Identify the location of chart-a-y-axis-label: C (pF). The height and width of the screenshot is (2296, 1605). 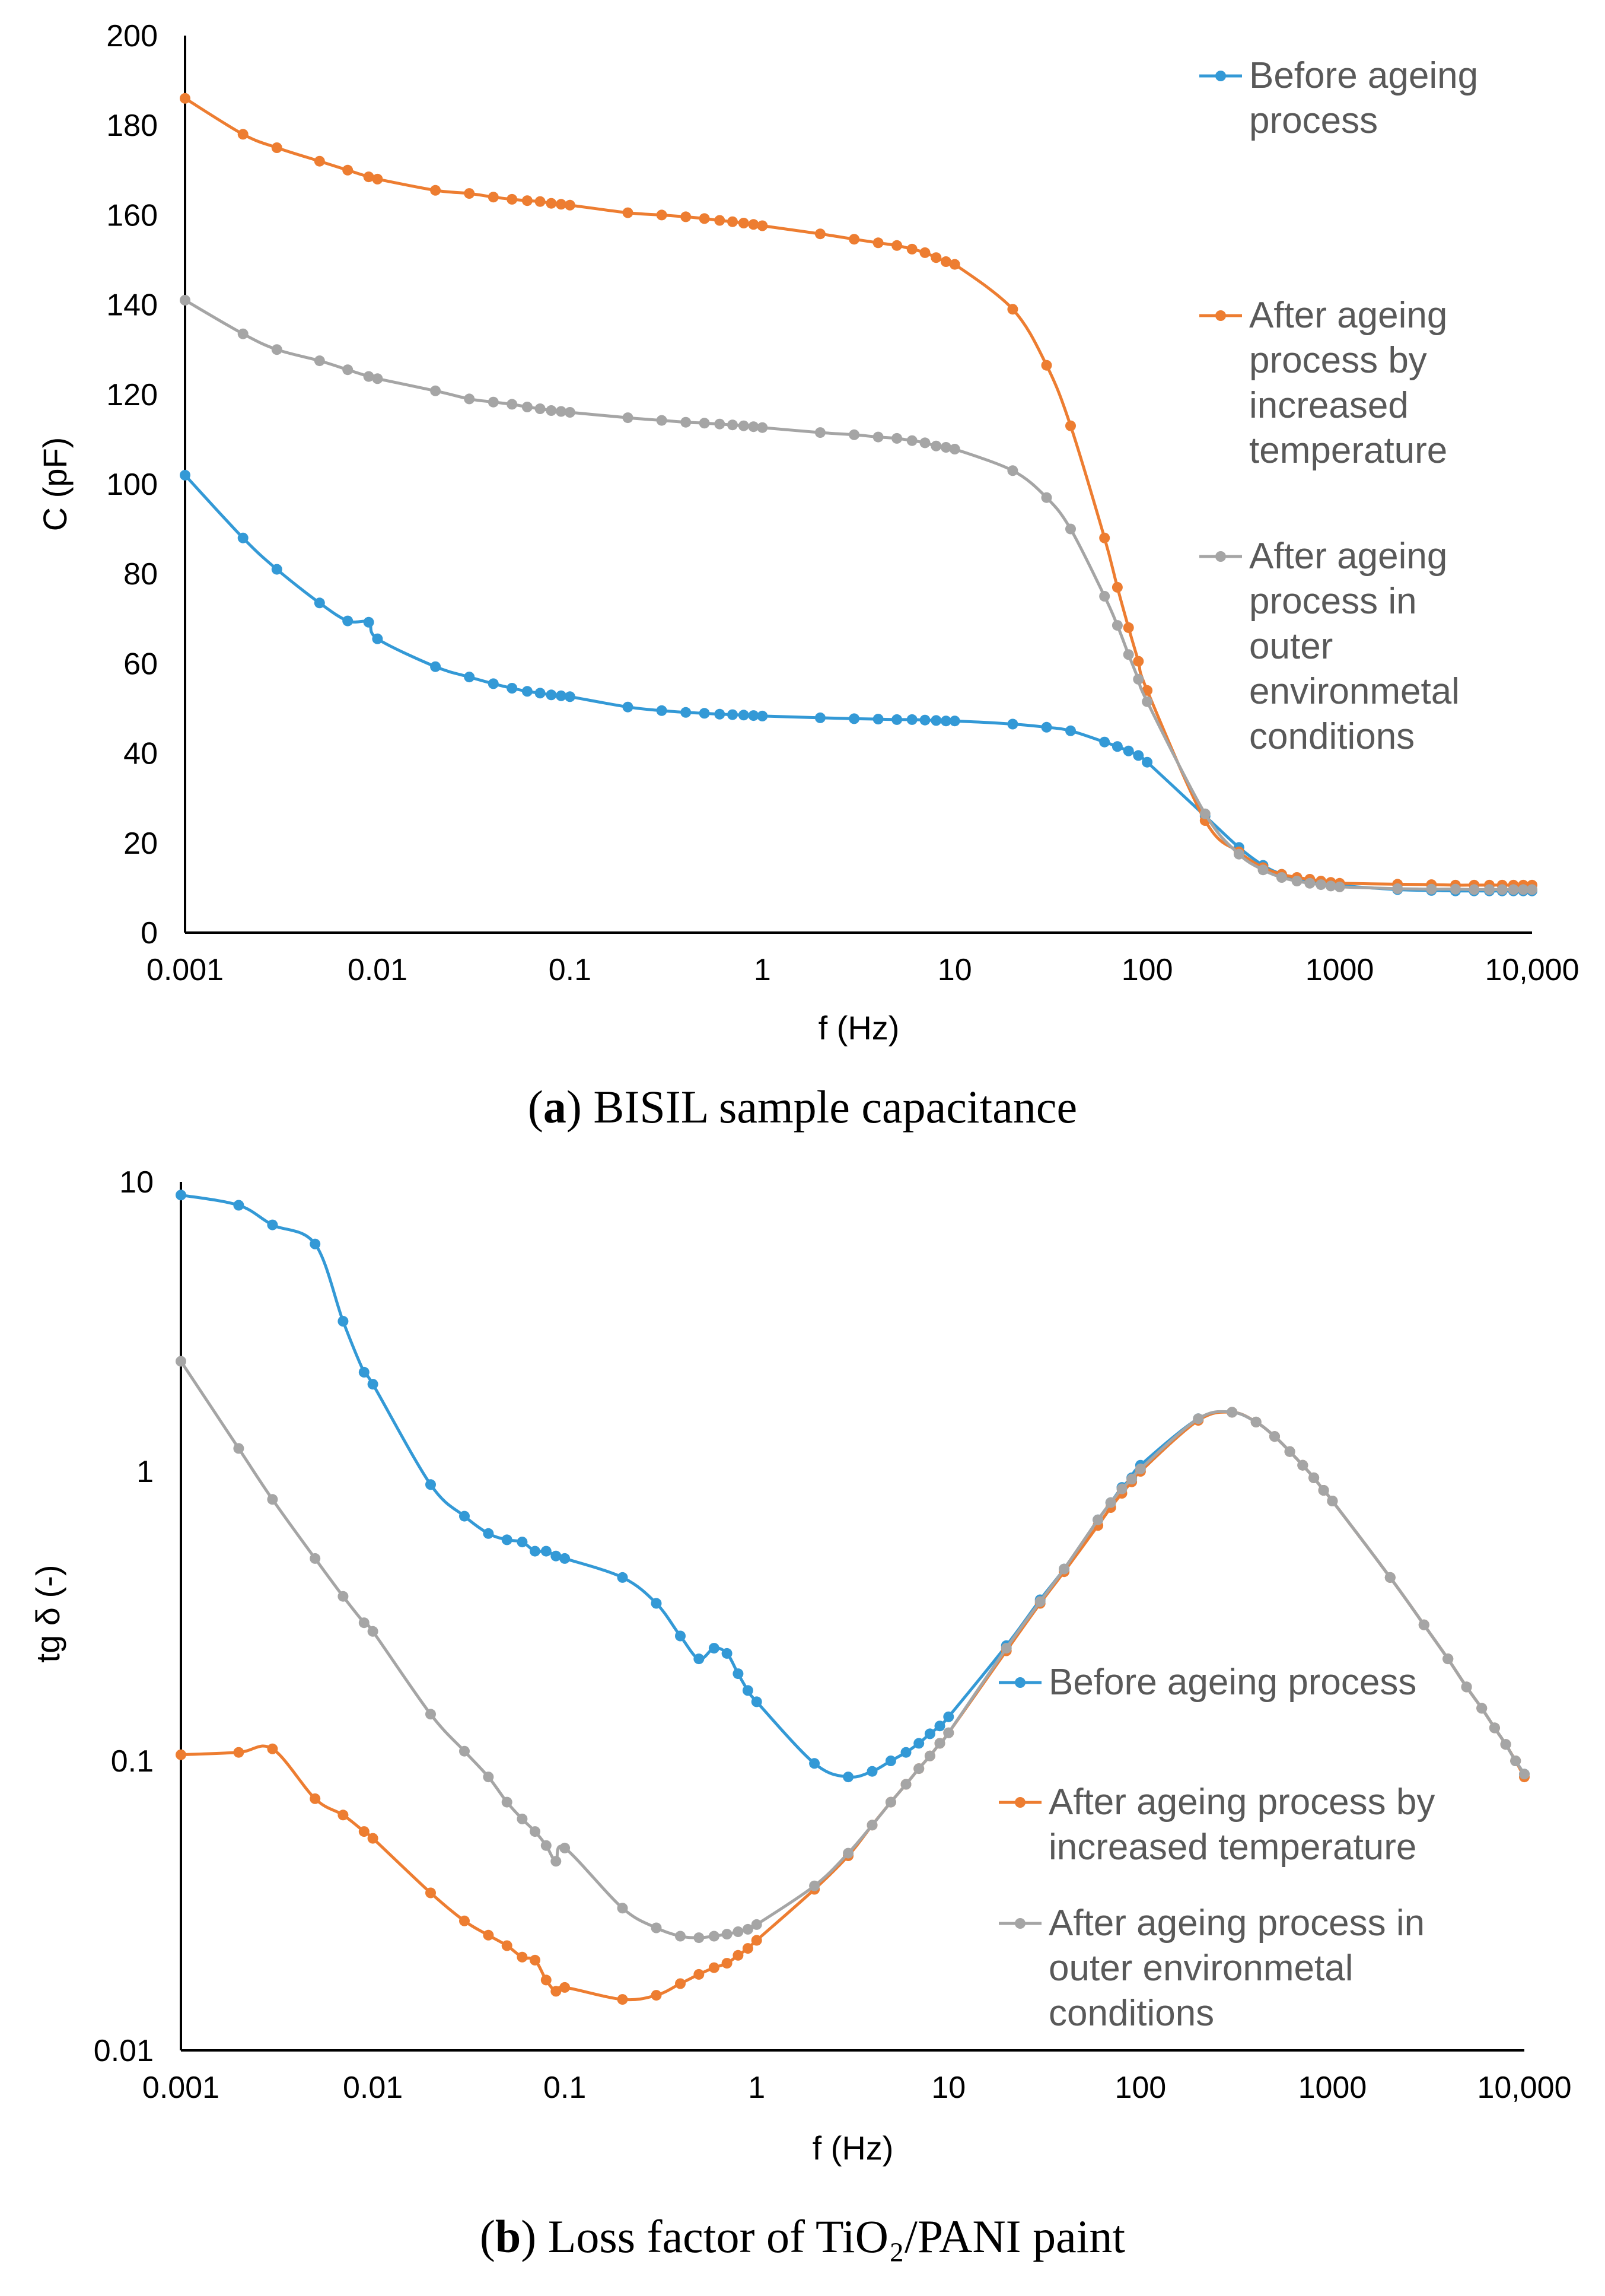
(55, 484).